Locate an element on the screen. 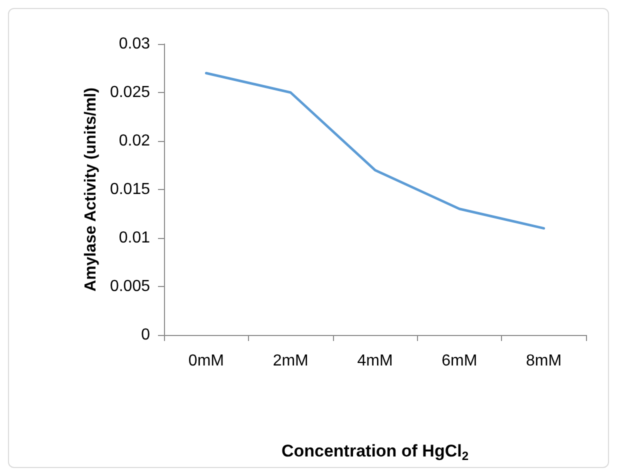 The width and height of the screenshot is (617, 476). x-tick-label: 6mM is located at coordinates (460, 361).